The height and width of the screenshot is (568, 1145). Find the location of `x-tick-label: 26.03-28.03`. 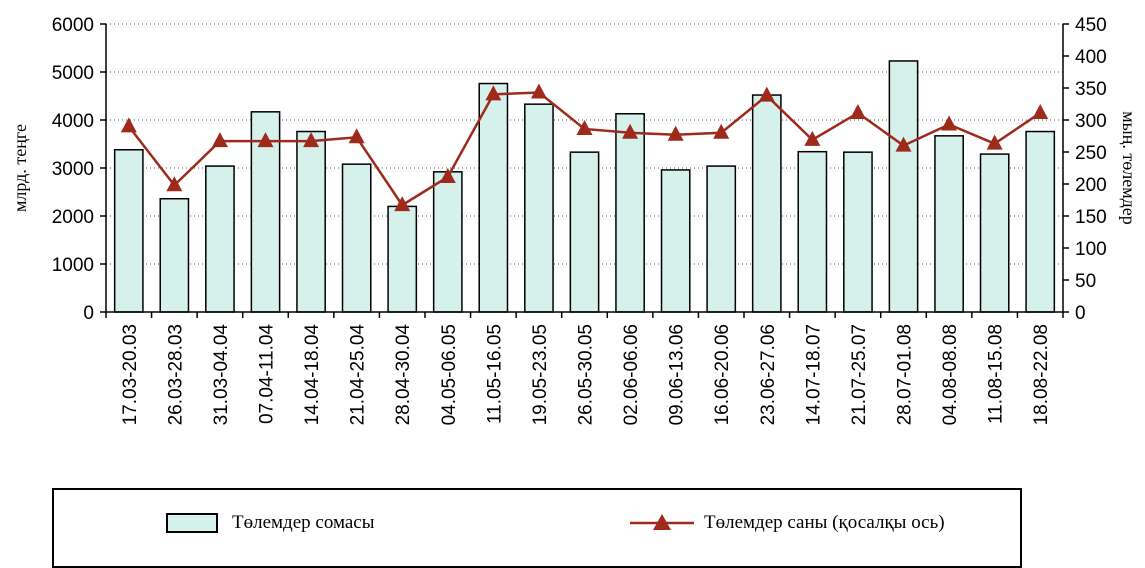

x-tick-label: 26.03-28.03 is located at coordinates (175, 374).